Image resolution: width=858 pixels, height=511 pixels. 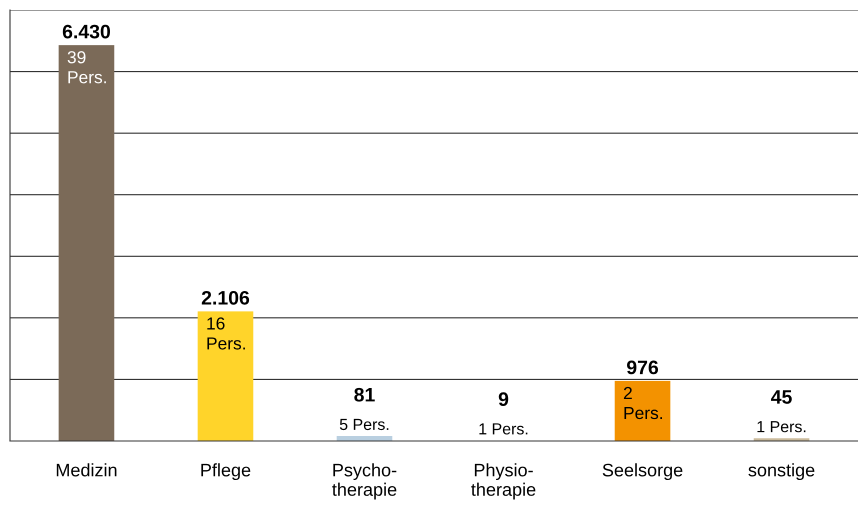 What do you see at coordinates (86, 469) in the screenshot?
I see `x-tick-label: Medizin` at bounding box center [86, 469].